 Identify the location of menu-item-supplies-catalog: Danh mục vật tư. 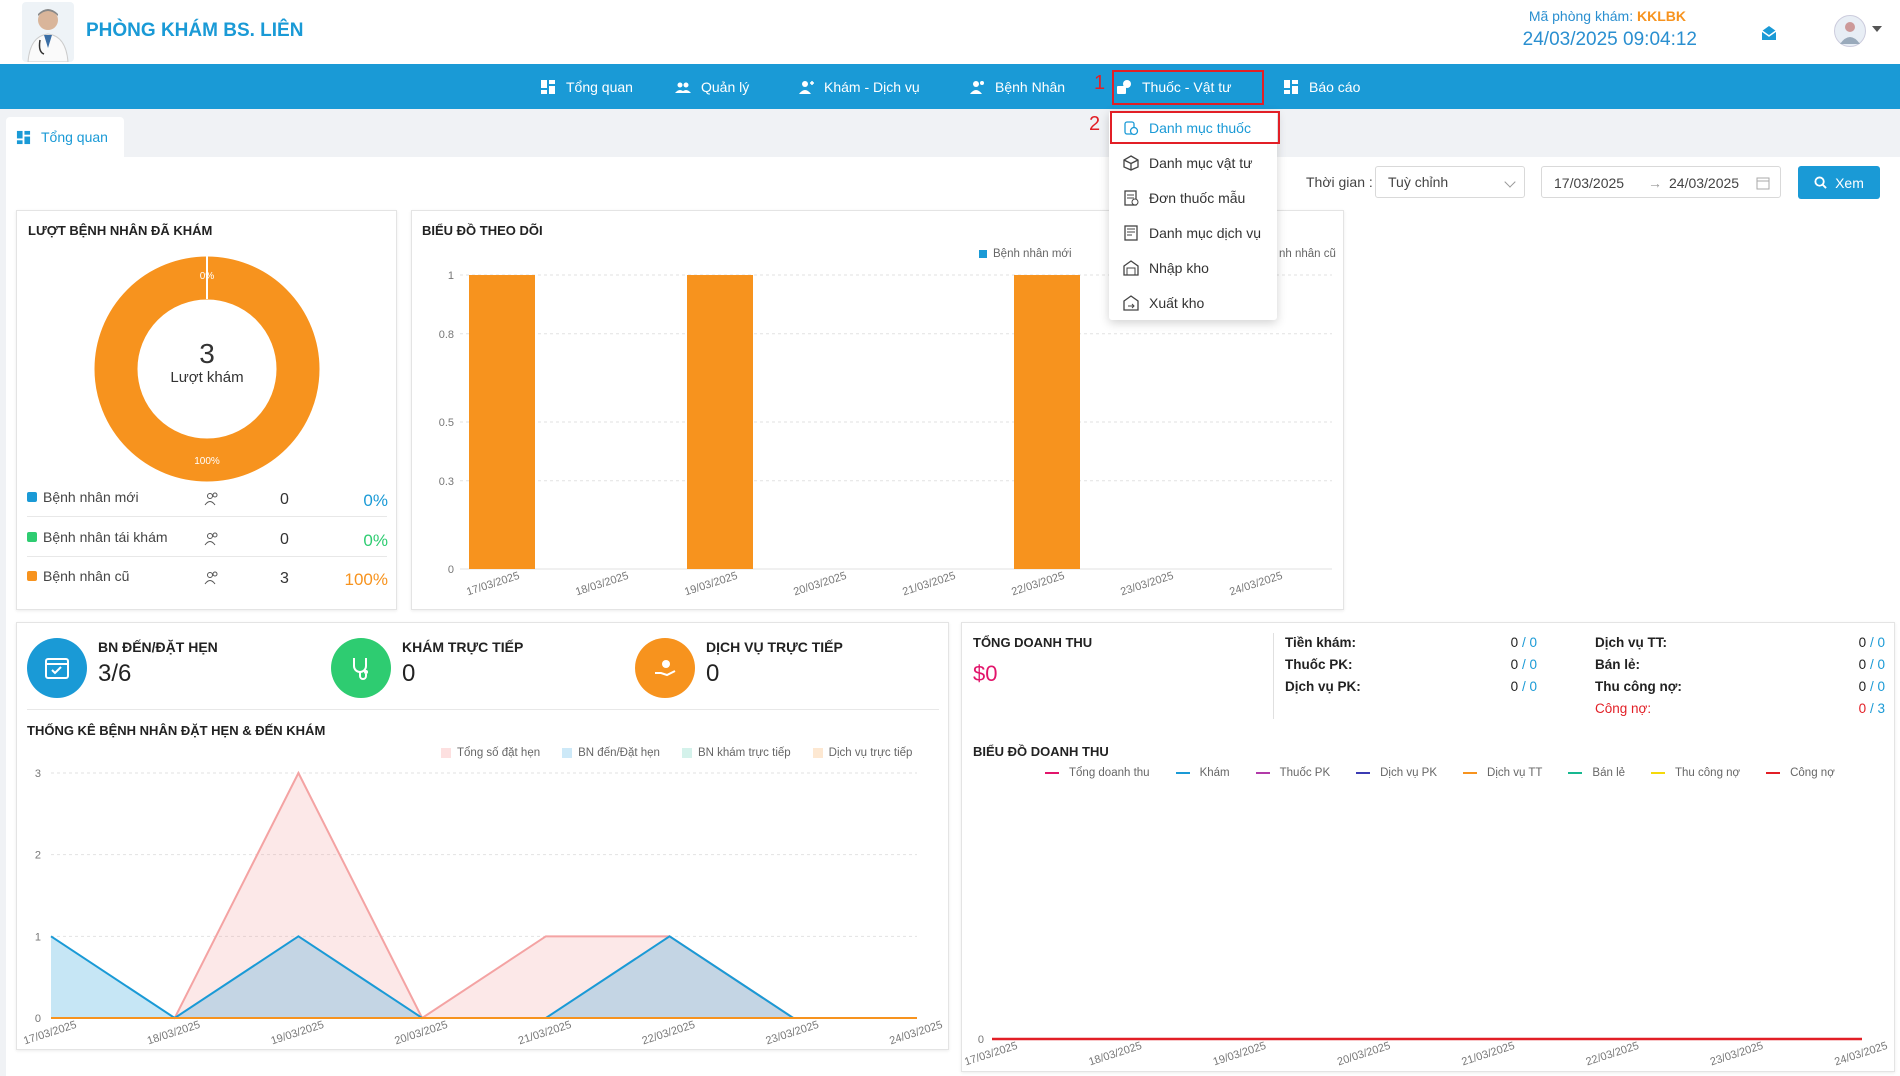
(1188, 163).